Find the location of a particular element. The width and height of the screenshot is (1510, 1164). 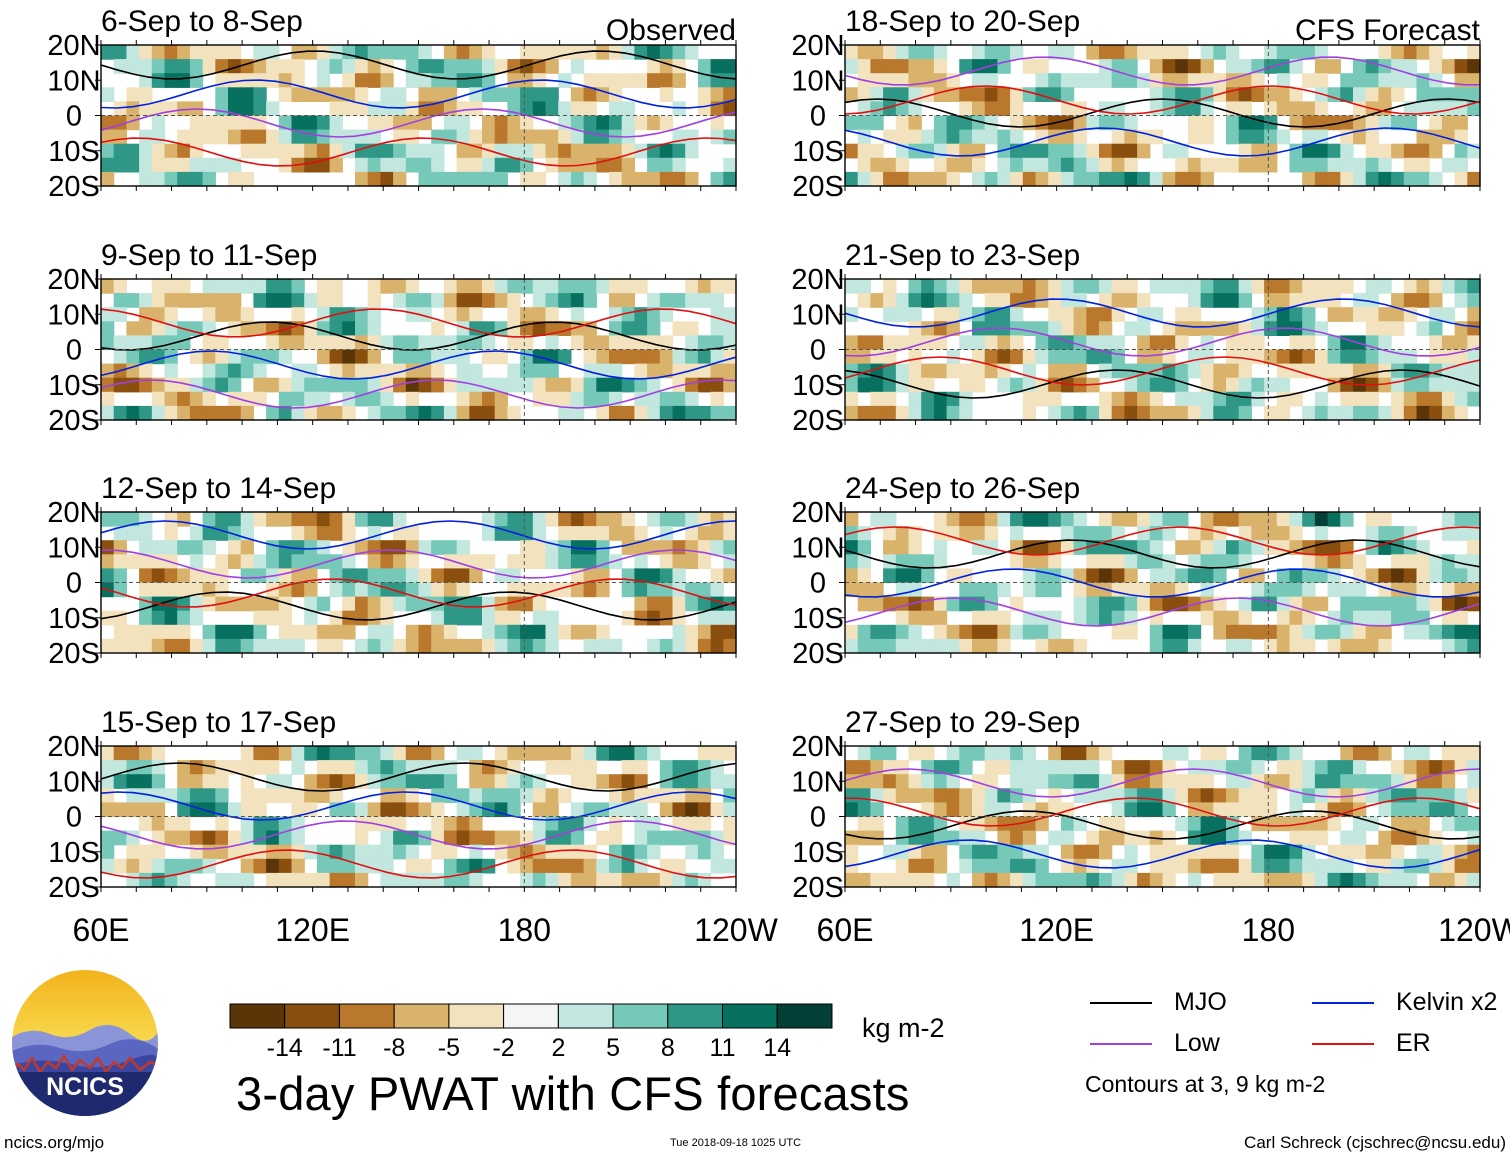

y-tick-label: 10S is located at coordinates (74, 152).